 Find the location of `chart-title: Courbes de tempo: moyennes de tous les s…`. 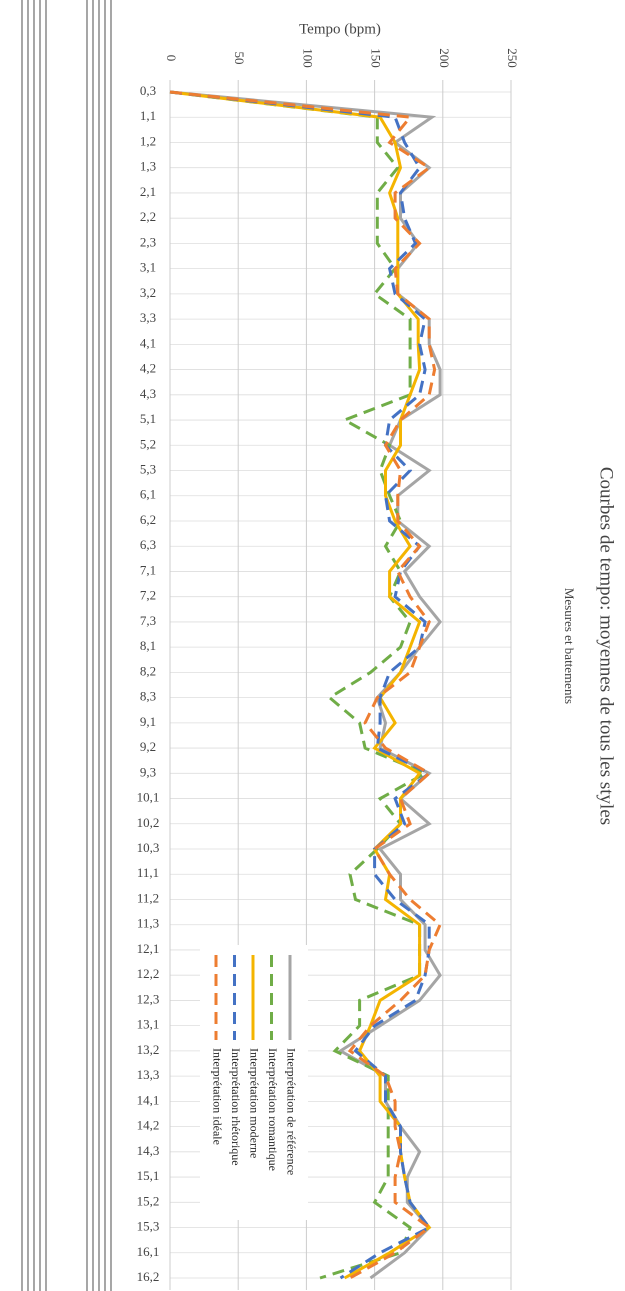

chart-title: Courbes de tempo: moyennes de tous les s… is located at coordinates (606, 646).